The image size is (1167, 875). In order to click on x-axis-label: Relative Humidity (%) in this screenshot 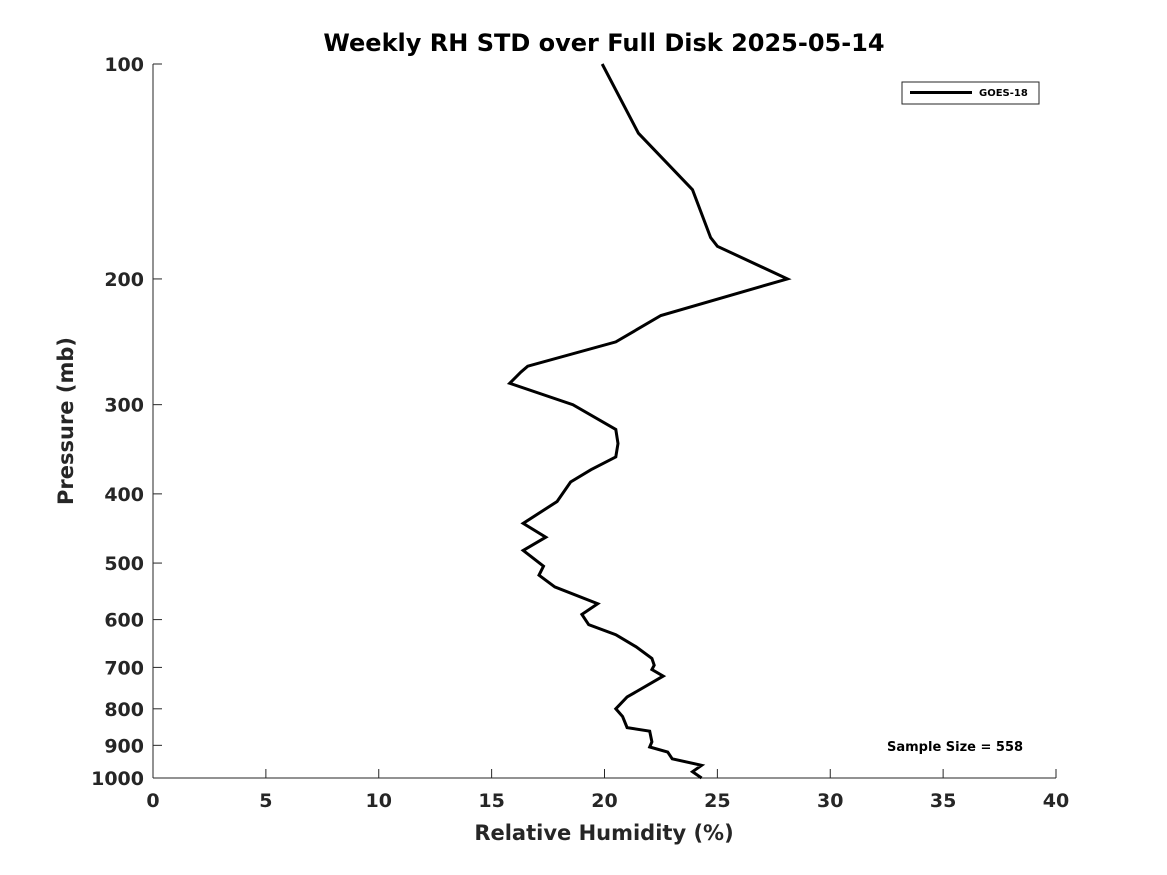, I will do `click(603, 833)`.